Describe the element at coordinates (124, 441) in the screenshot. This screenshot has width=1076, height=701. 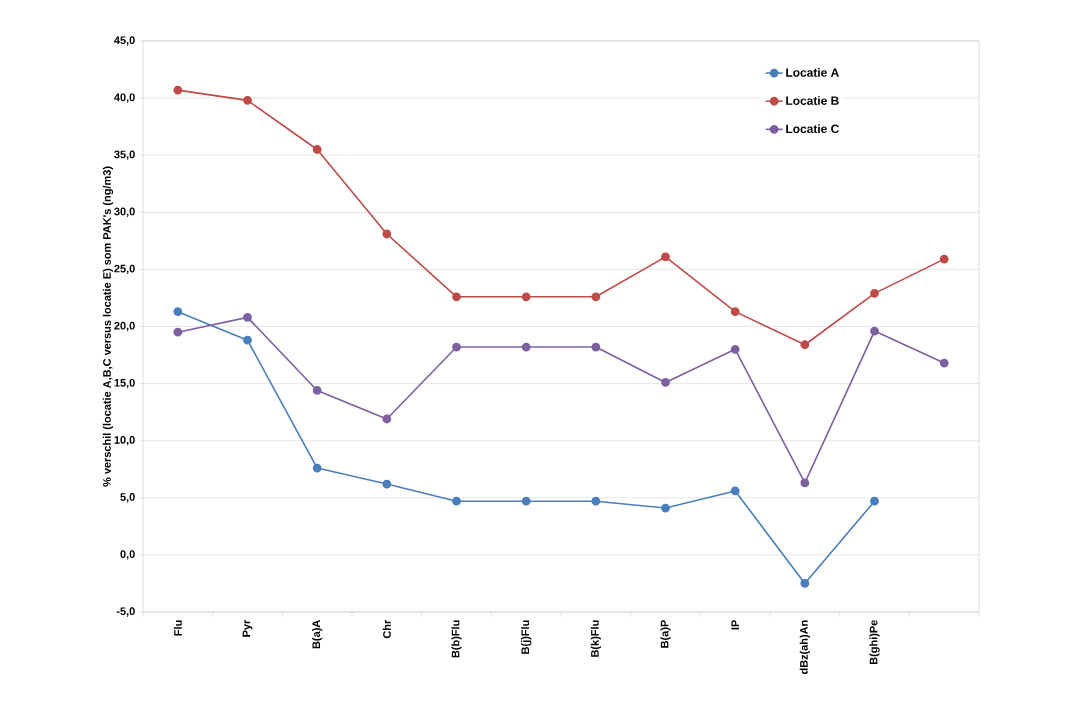
I see `y-tick-label: 10,0` at that location.